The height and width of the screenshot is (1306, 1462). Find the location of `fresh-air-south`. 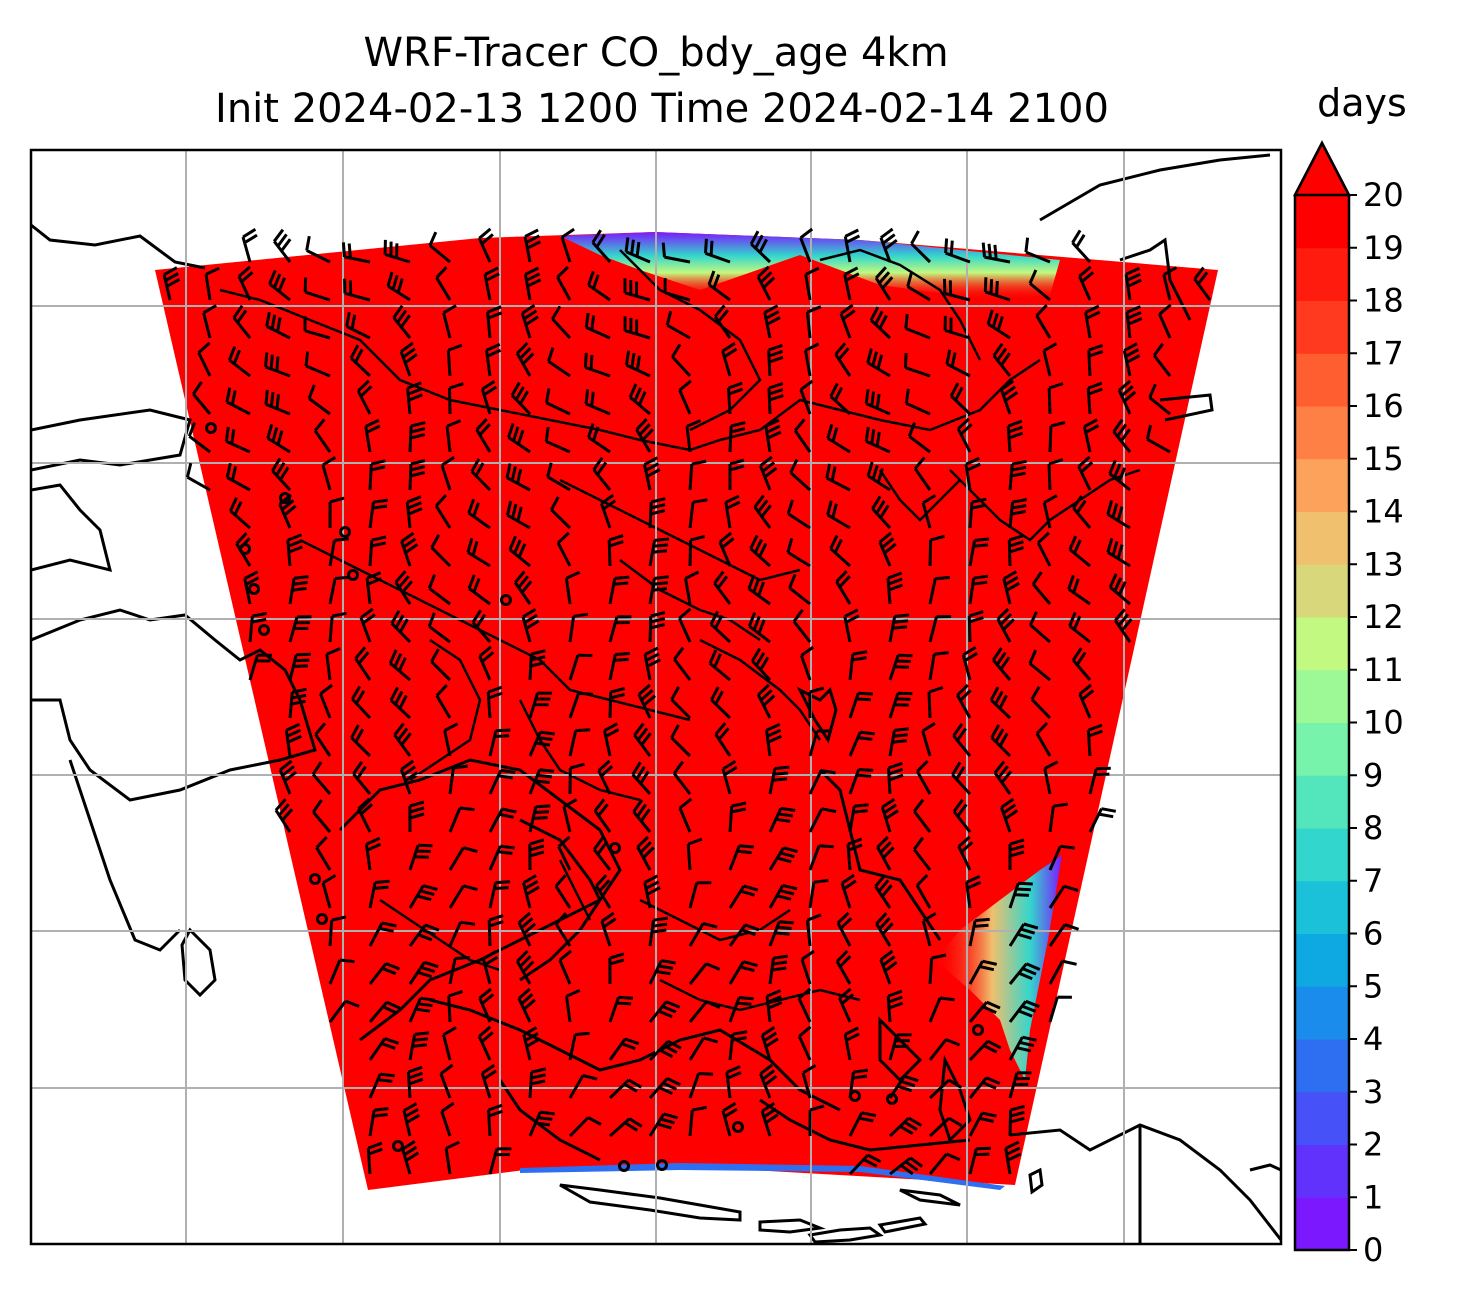

fresh-air-south is located at coordinates (762, 1176).